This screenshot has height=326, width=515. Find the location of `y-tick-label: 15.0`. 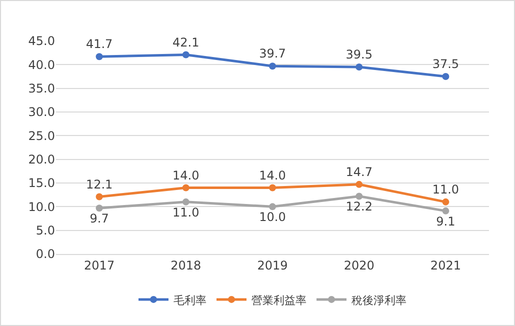

y-tick-label: 15.0 is located at coordinates (41, 183).